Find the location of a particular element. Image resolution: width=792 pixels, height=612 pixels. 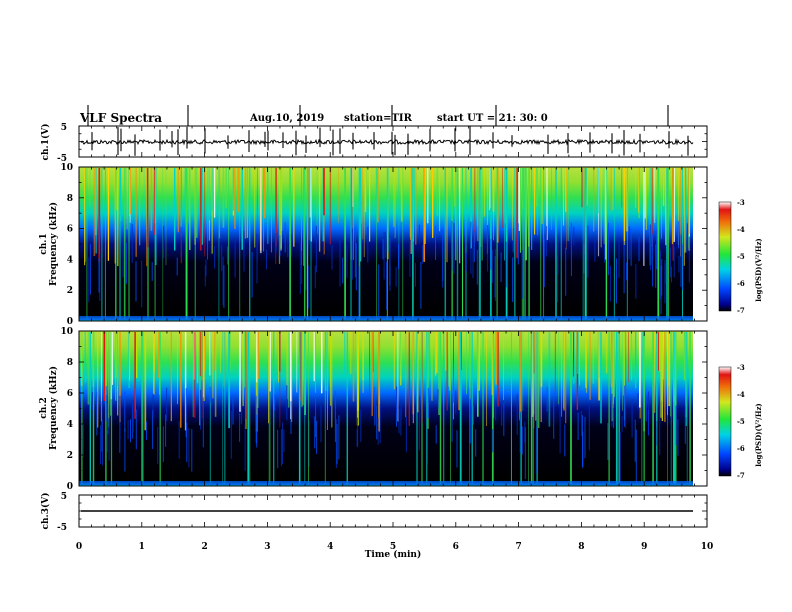

ch2-colorbar: -3 -4 -5 -6 -7 log(PSD)(V²/Hz) is located at coordinates (740, 421).